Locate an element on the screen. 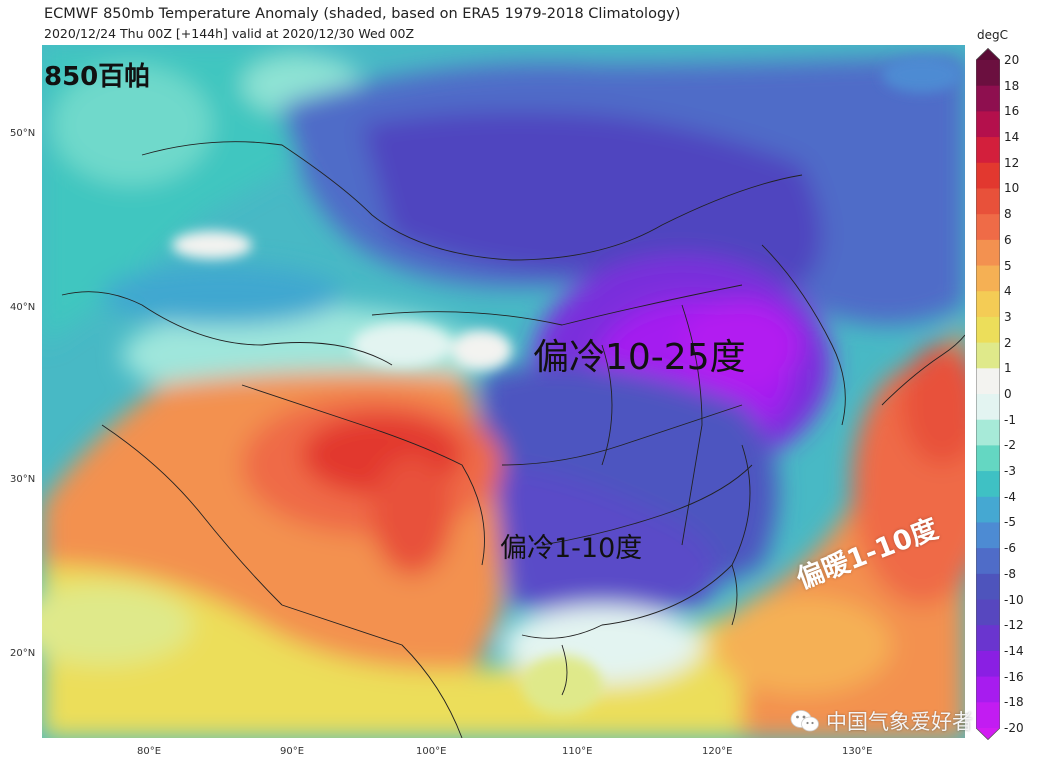 The width and height of the screenshot is (1041, 768). colorbar-tick-label: -14 is located at coordinates (1014, 650).